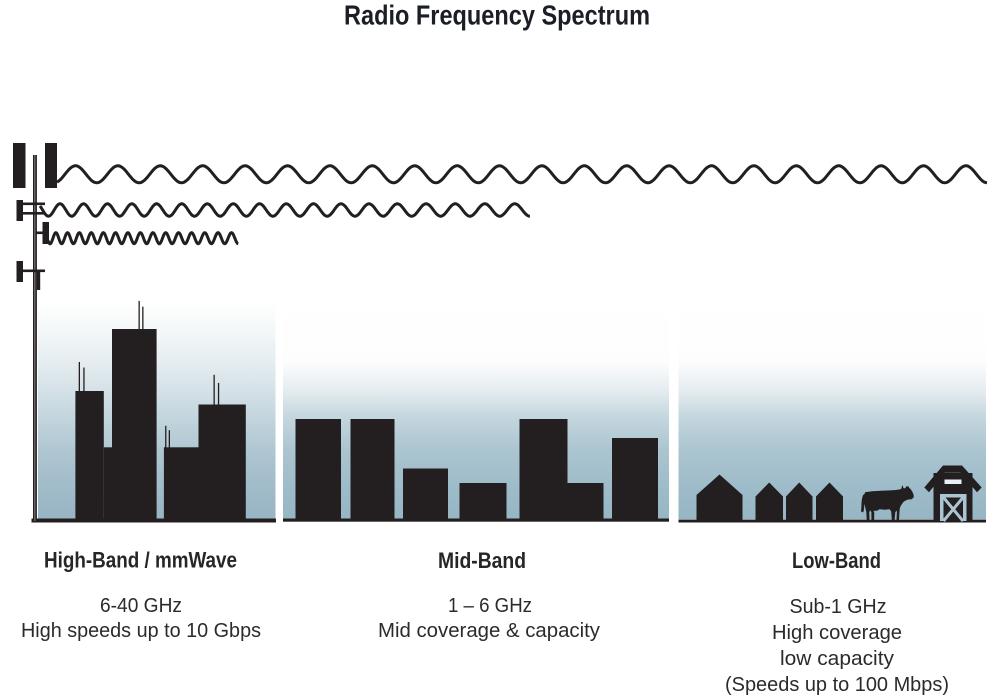  I want to click on svg-text: High speeds up to 10 Gbps, so click(141, 630).